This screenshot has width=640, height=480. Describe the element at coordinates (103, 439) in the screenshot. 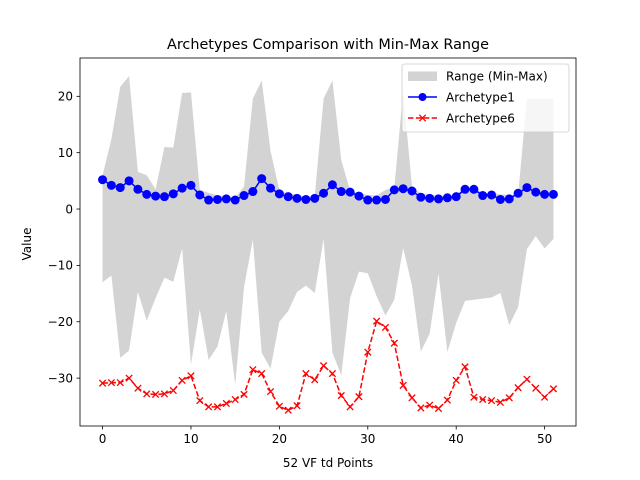

I see `x-tick-label: 0` at that location.